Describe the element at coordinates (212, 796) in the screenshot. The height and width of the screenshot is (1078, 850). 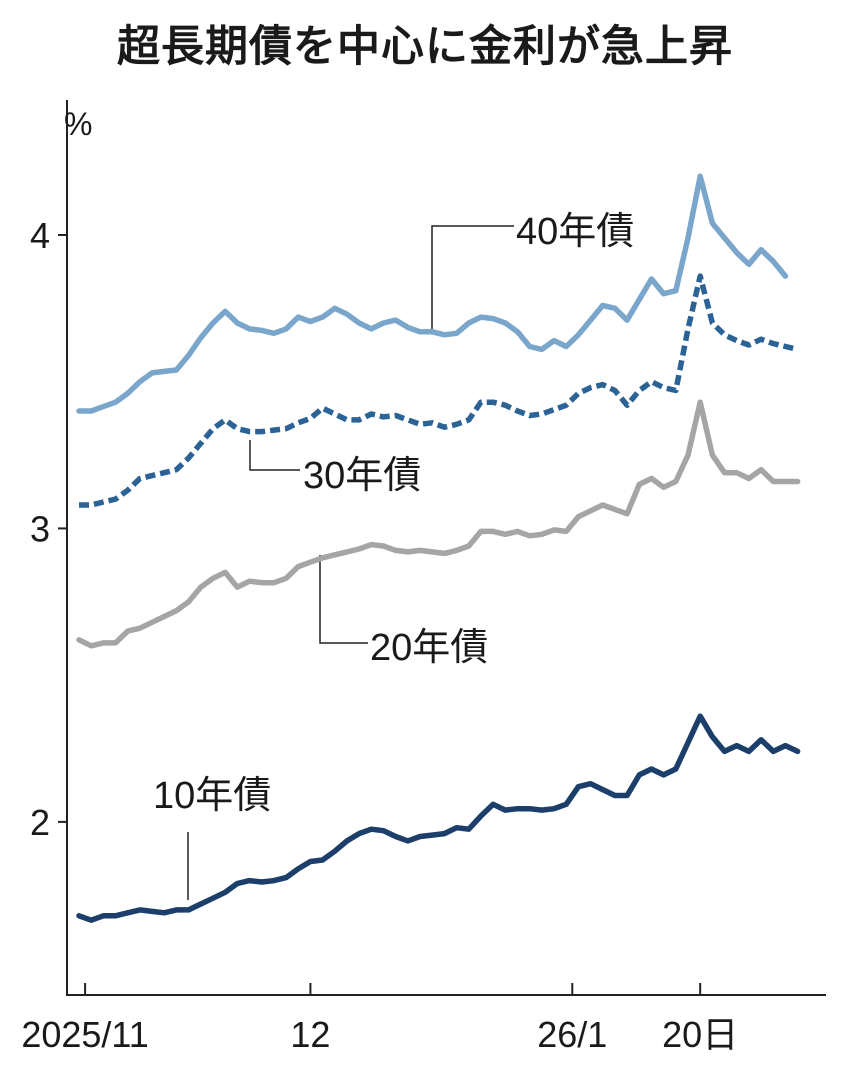
I see `series-label-10y: 10年債` at that location.